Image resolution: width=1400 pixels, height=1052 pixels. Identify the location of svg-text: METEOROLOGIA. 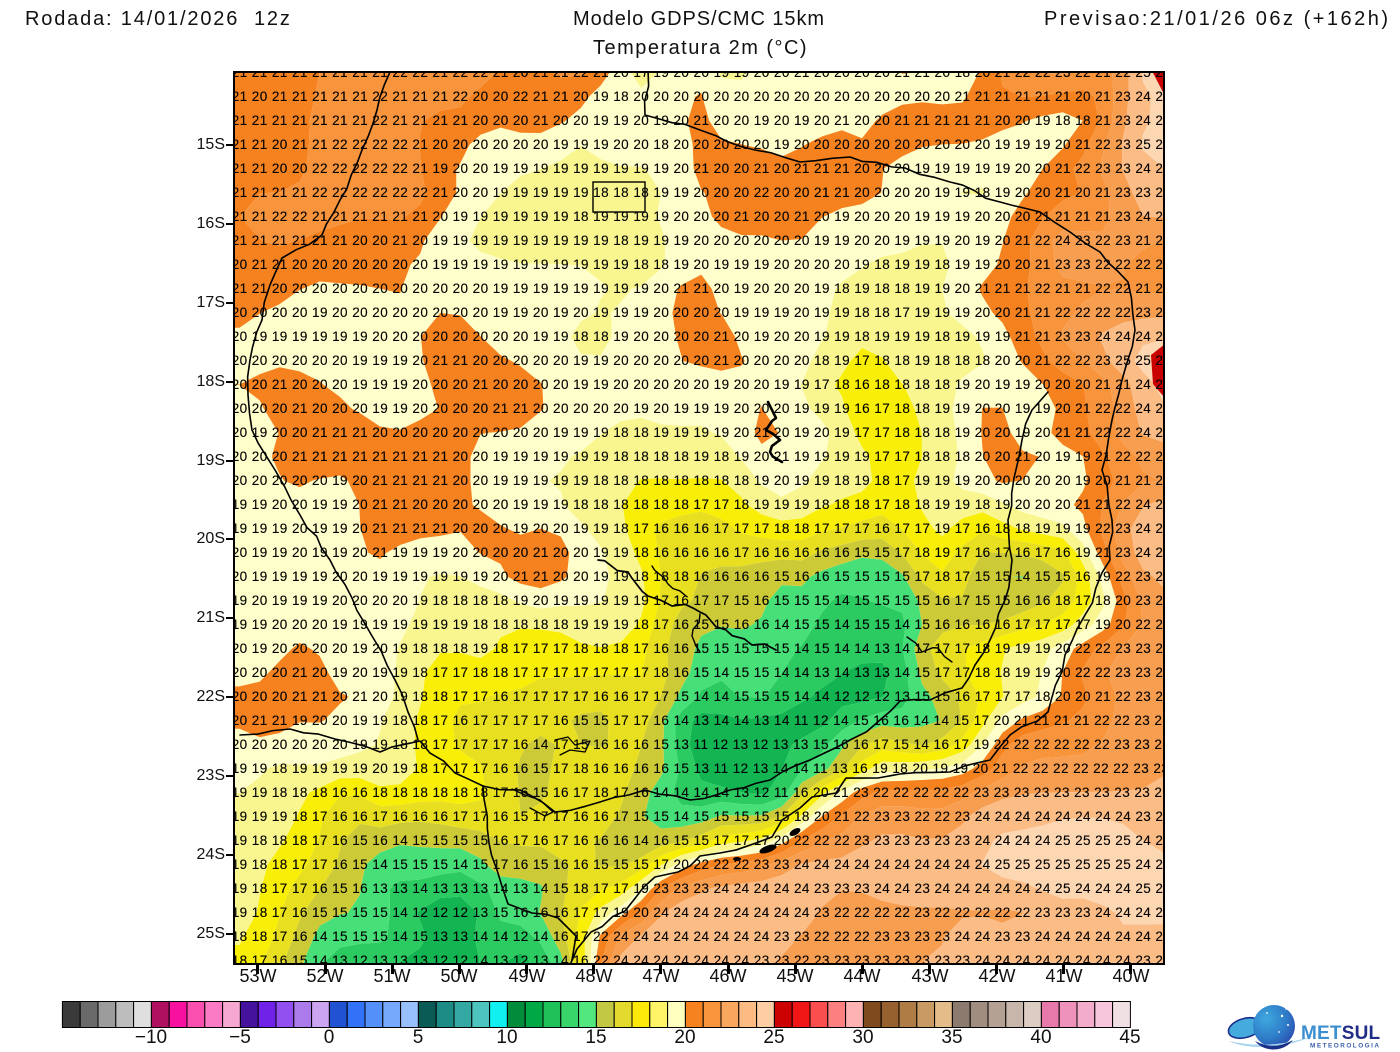
(1345, 1046).